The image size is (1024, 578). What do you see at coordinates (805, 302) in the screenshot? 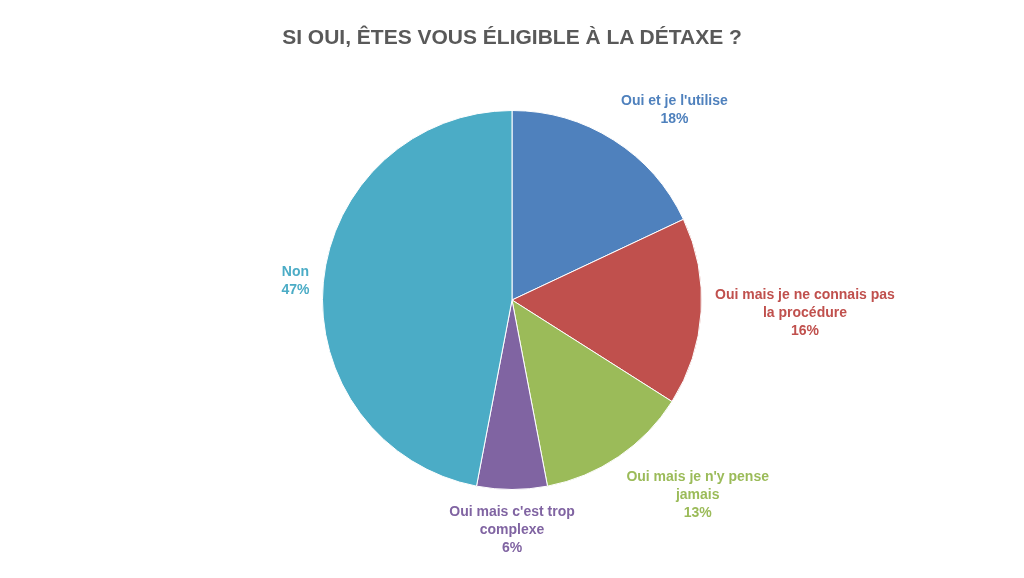
I see `slice-label: Oui mais je ne connais pas la procédure` at bounding box center [805, 302].